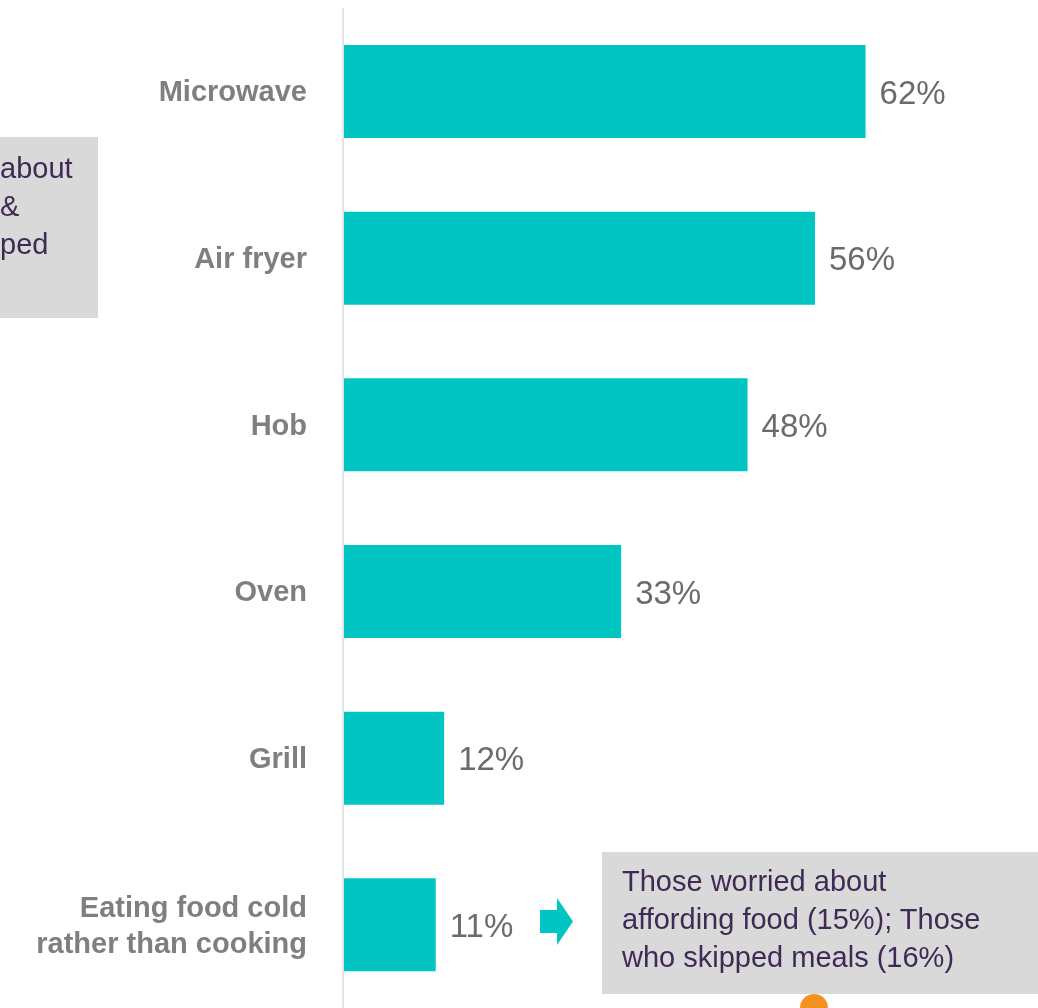 This screenshot has height=1008, width=1038. What do you see at coordinates (232, 91) in the screenshot?
I see `y-tick-label: Microwave` at bounding box center [232, 91].